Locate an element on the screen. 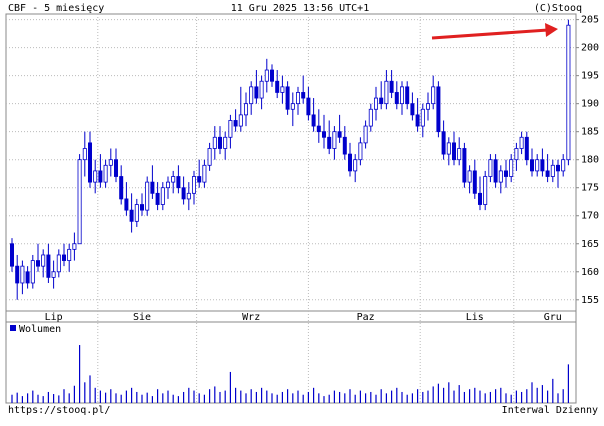  source: (C)Stooq is located at coordinates (558, 8).